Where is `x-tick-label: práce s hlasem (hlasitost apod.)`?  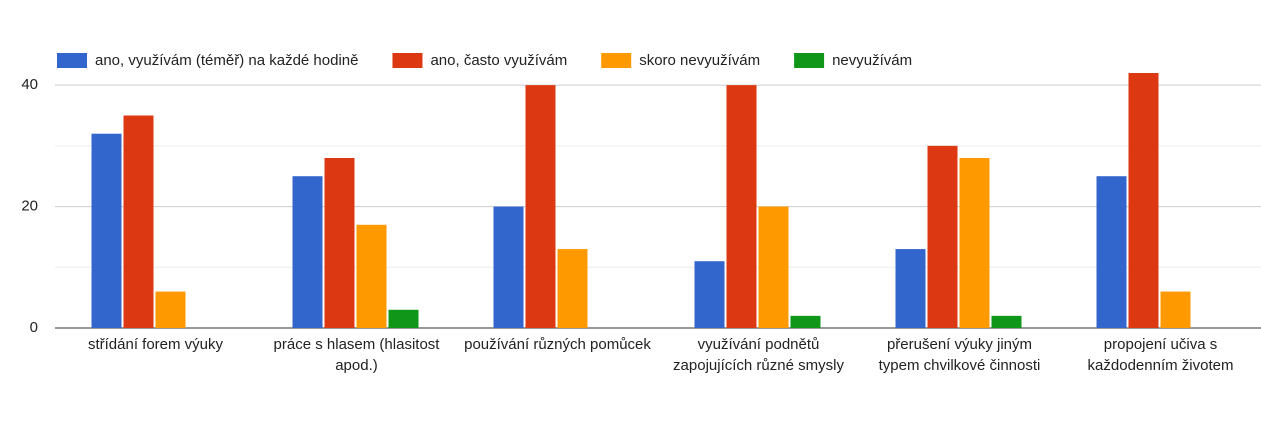
x-tick-label: práce s hlasem (hlasitost apod.) is located at coordinates (356, 355).